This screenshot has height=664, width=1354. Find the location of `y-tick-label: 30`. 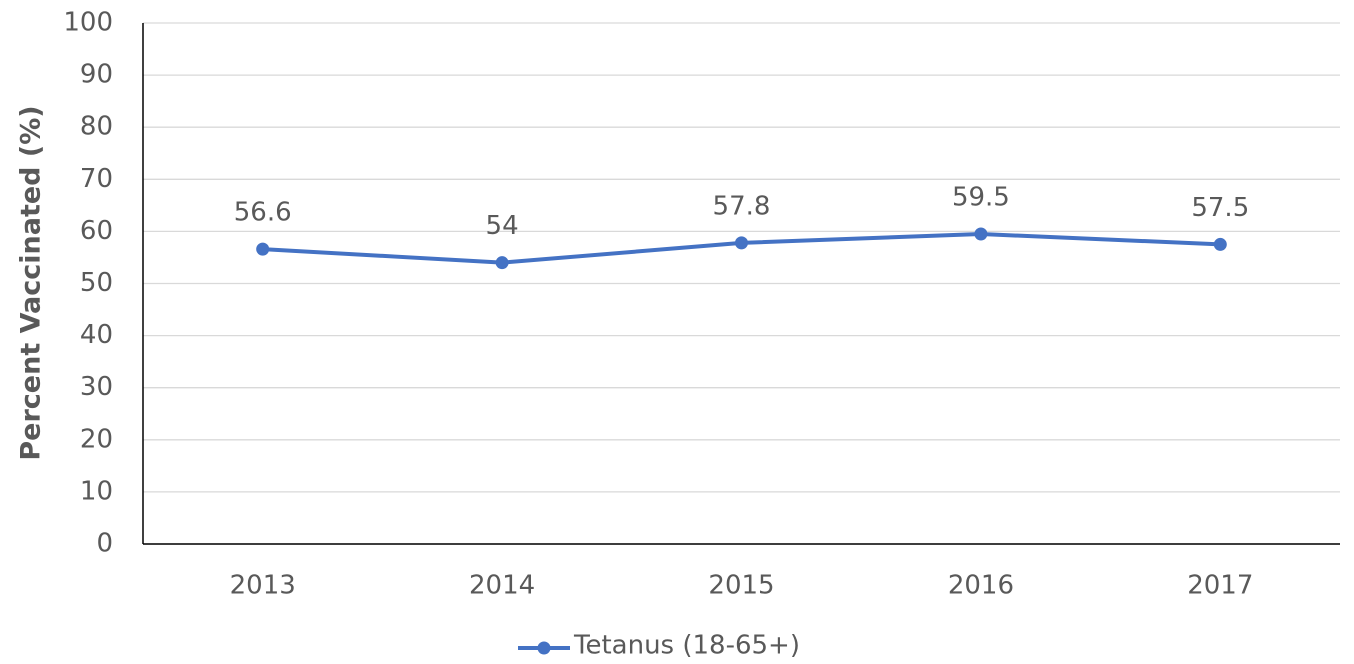

y-tick-label: 30 is located at coordinates (96, 387).